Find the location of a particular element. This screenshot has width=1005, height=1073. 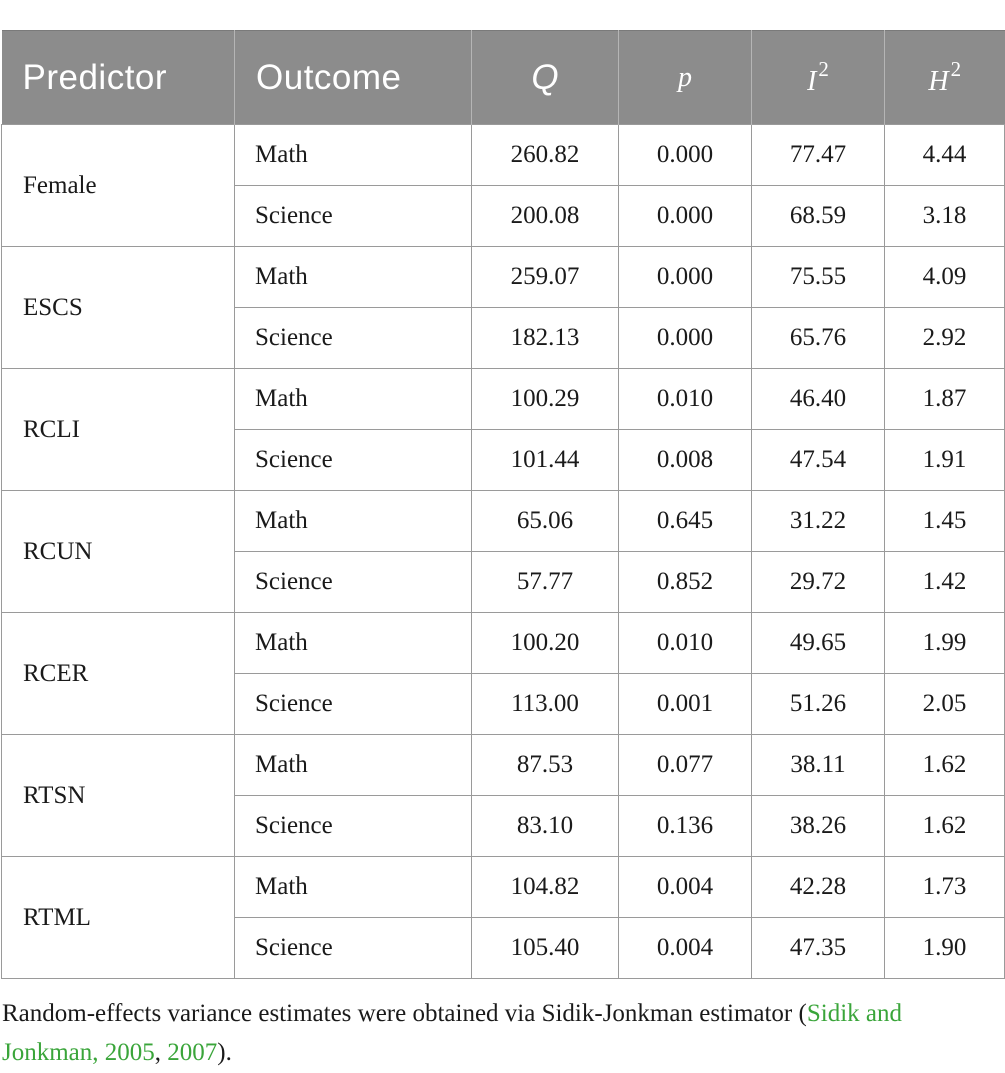

table-row: RCUN Math 65.06 0.645 31.22 1.45 is located at coordinates (503, 551).